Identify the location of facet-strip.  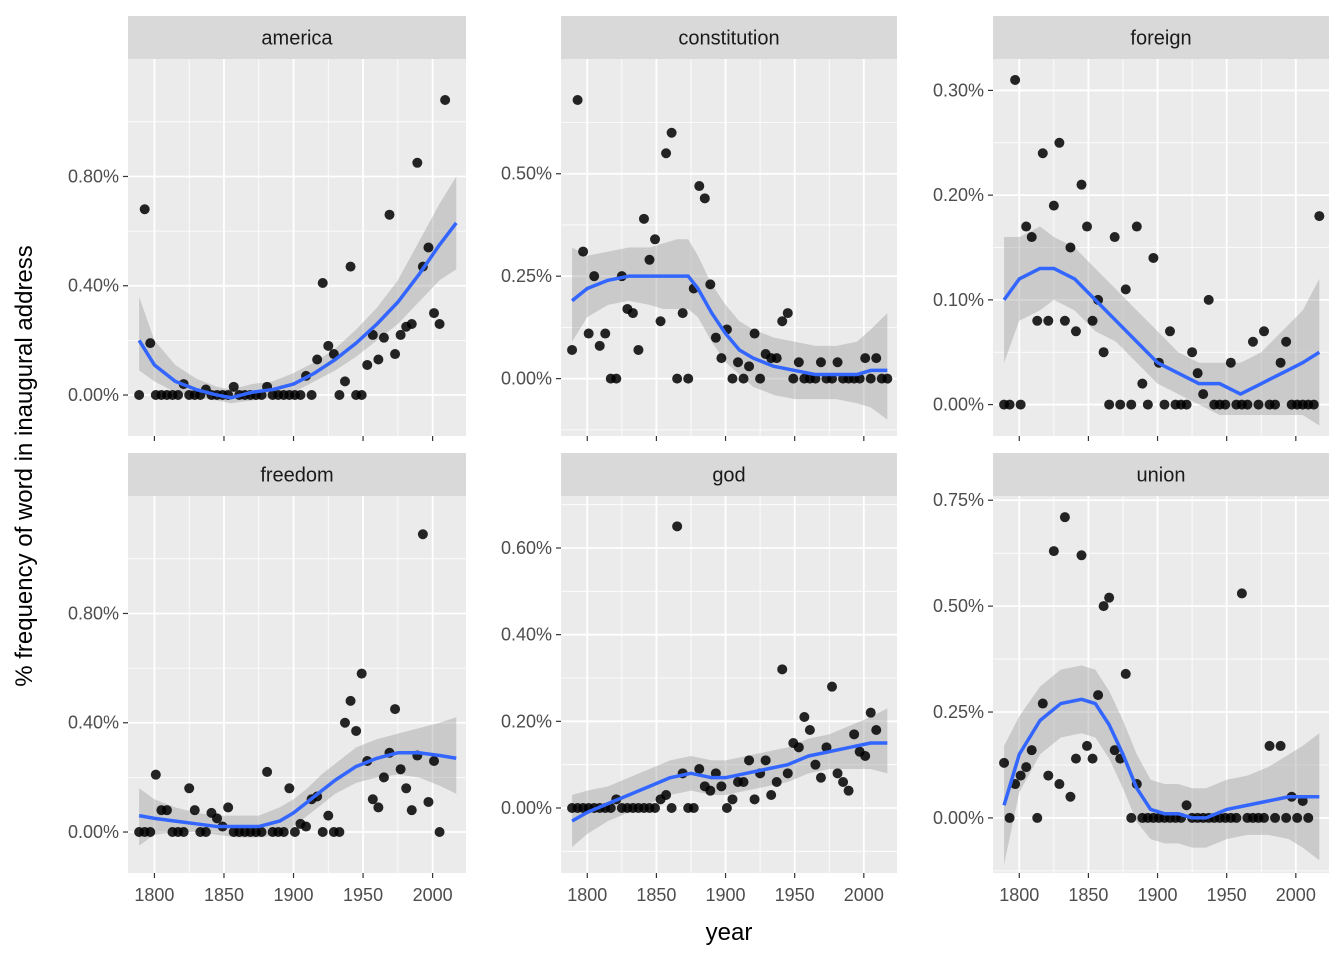
(1161, 474).